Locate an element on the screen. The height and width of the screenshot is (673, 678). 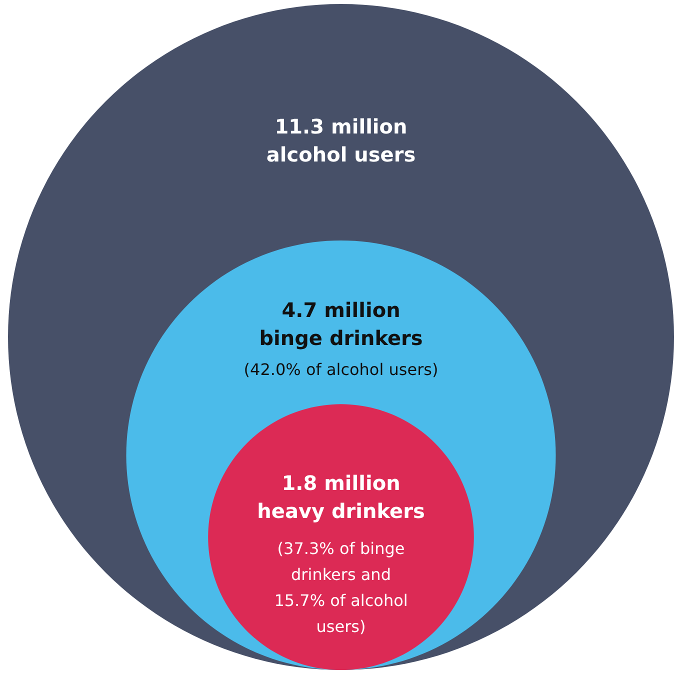
text: (42.0% of alcohol users) is located at coordinates (341, 369).